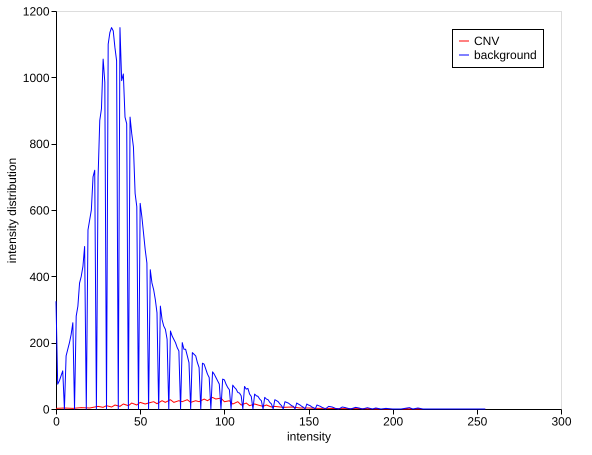 The image size is (592, 455). Describe the element at coordinates (11, 211) in the screenshot. I see `y-axis-title: intensity distribution` at that location.